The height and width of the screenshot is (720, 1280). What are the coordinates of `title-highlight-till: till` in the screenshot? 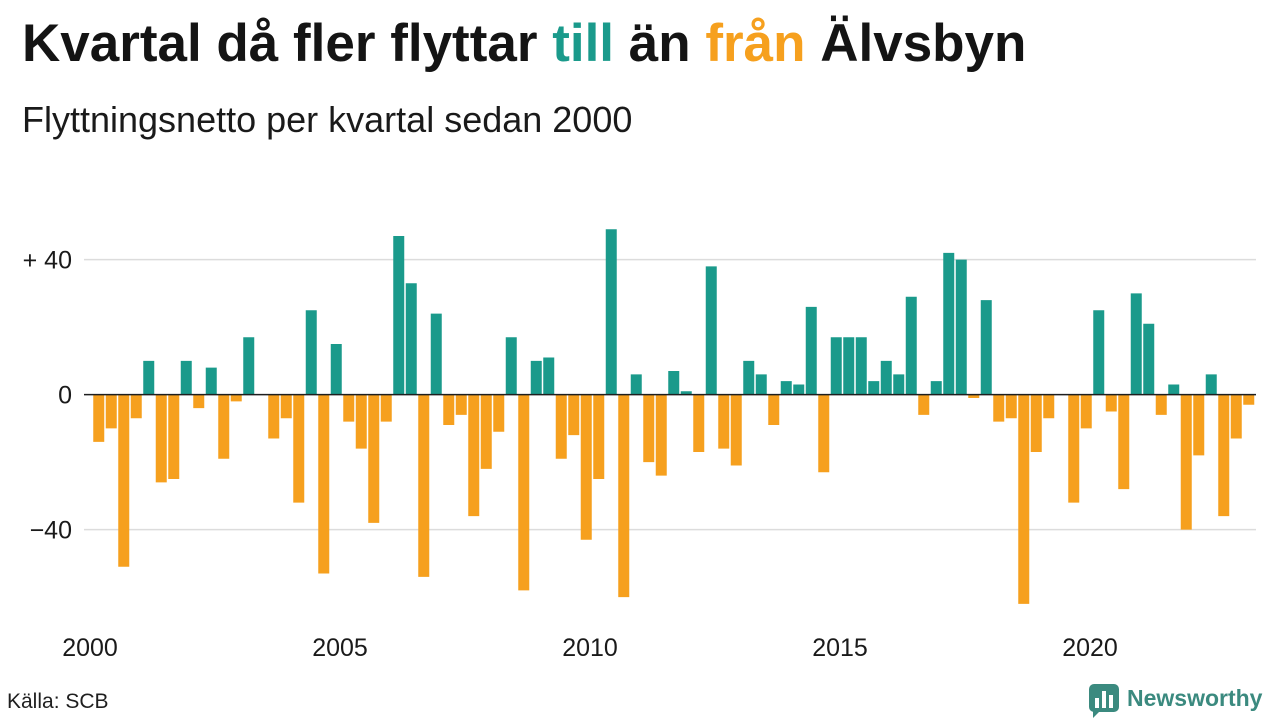 It's located at (583, 43).